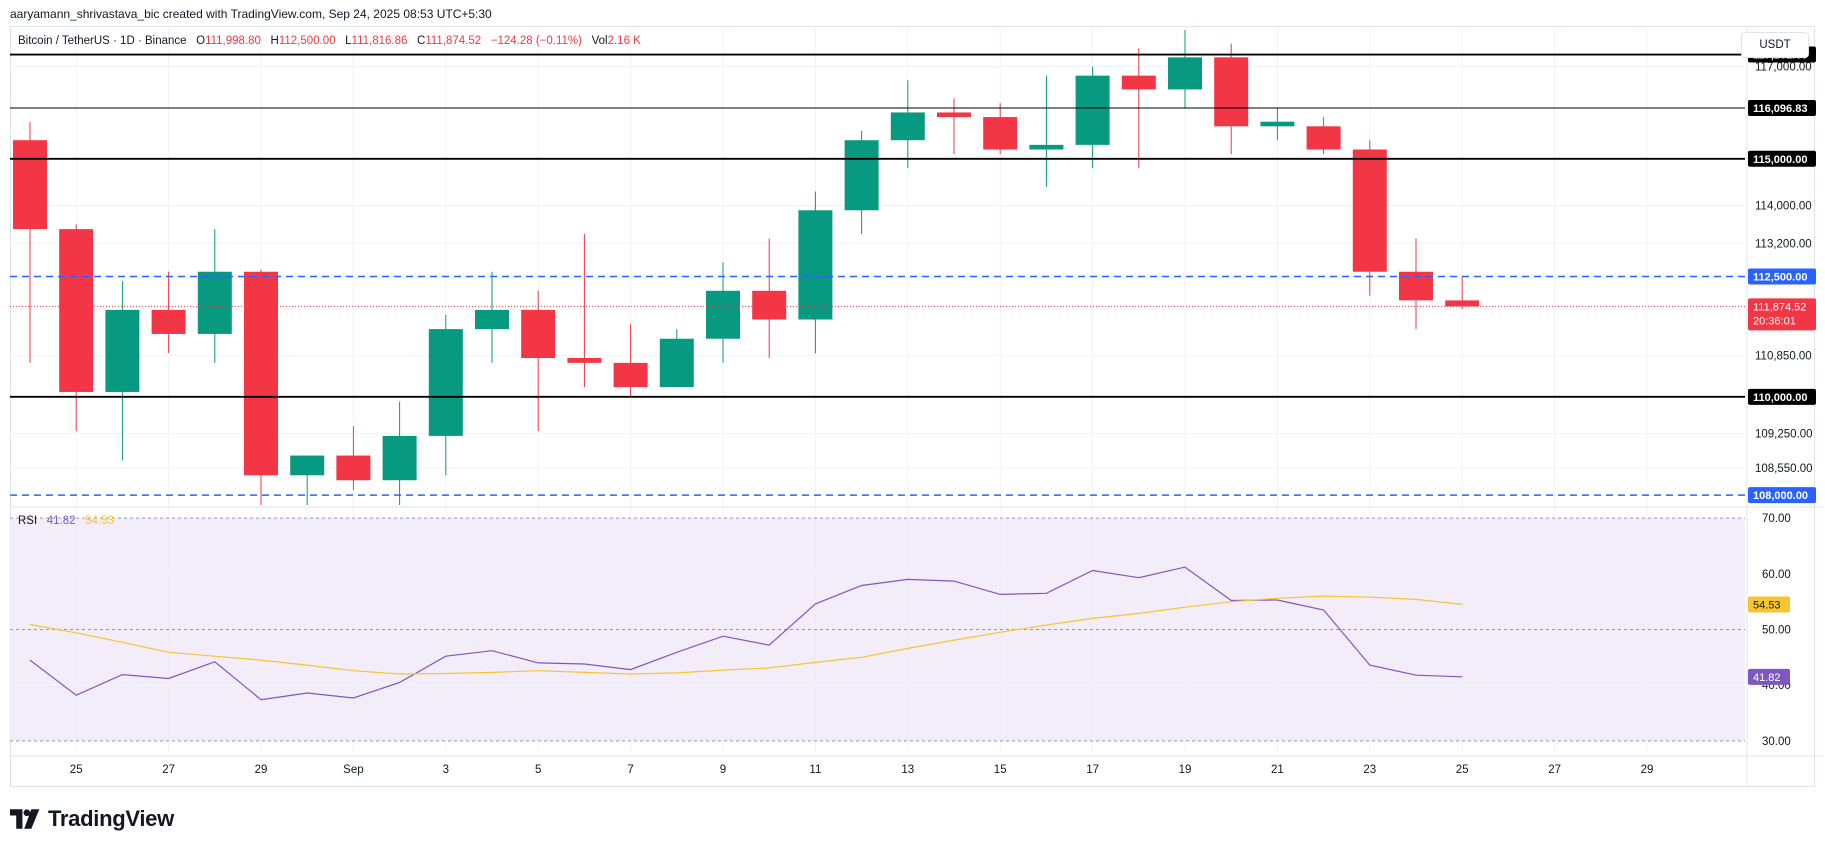  Describe the element at coordinates (723, 770) in the screenshot. I see `date-tick-label: 9` at that location.